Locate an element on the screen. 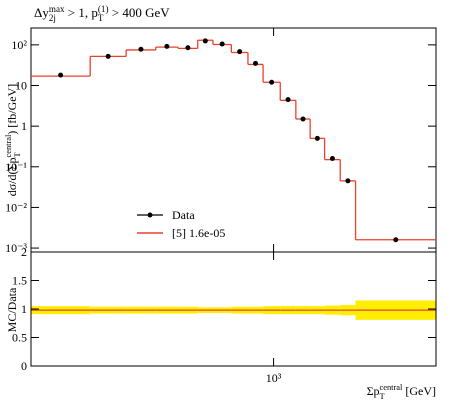 The width and height of the screenshot is (450, 404). text-part: Δy is located at coordinates (41, 12).